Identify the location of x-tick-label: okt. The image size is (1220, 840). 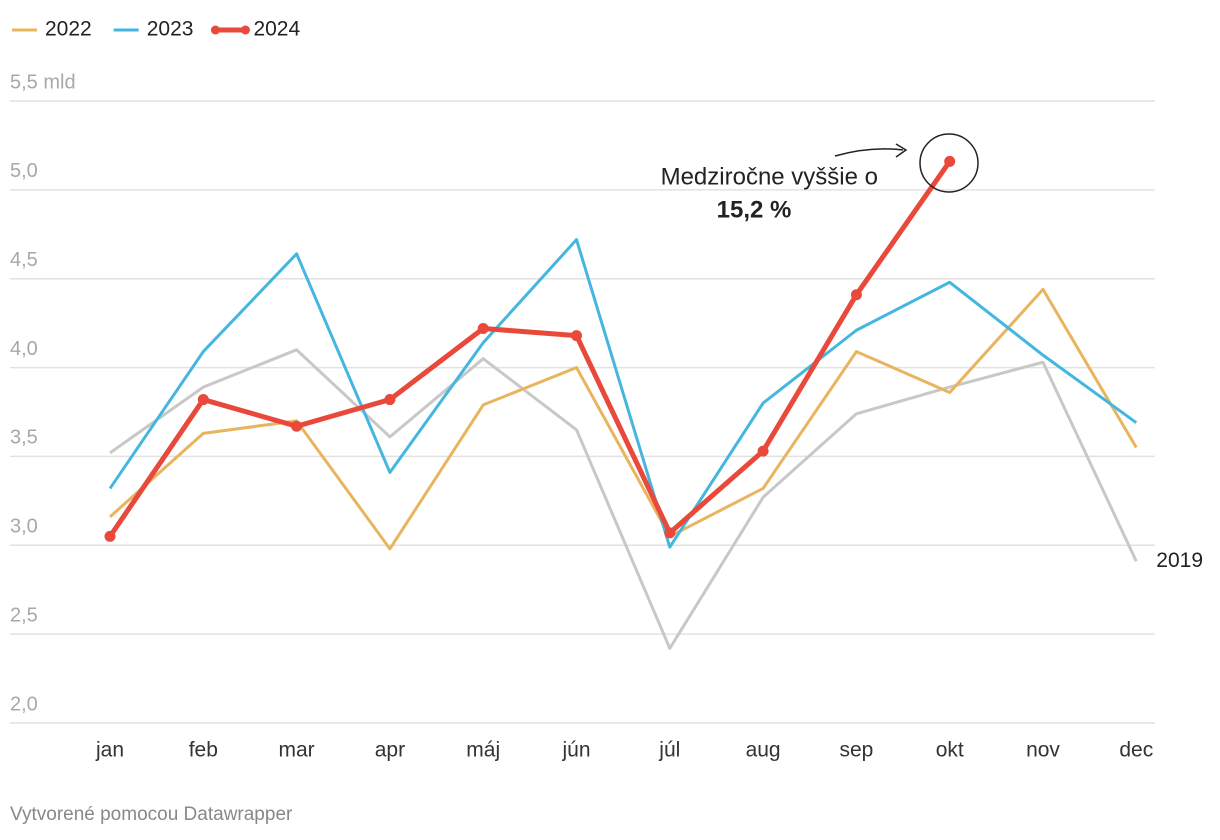
(950, 750).